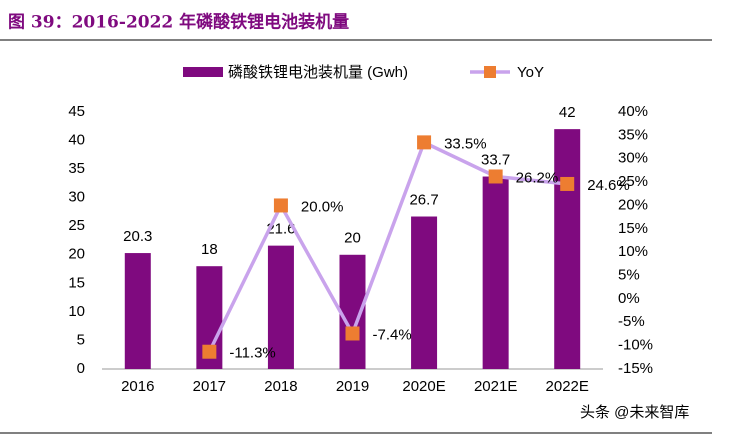 The width and height of the screenshot is (730, 436). What do you see at coordinates (137, 236) in the screenshot?
I see `bar-value-label: 20.3` at bounding box center [137, 236].